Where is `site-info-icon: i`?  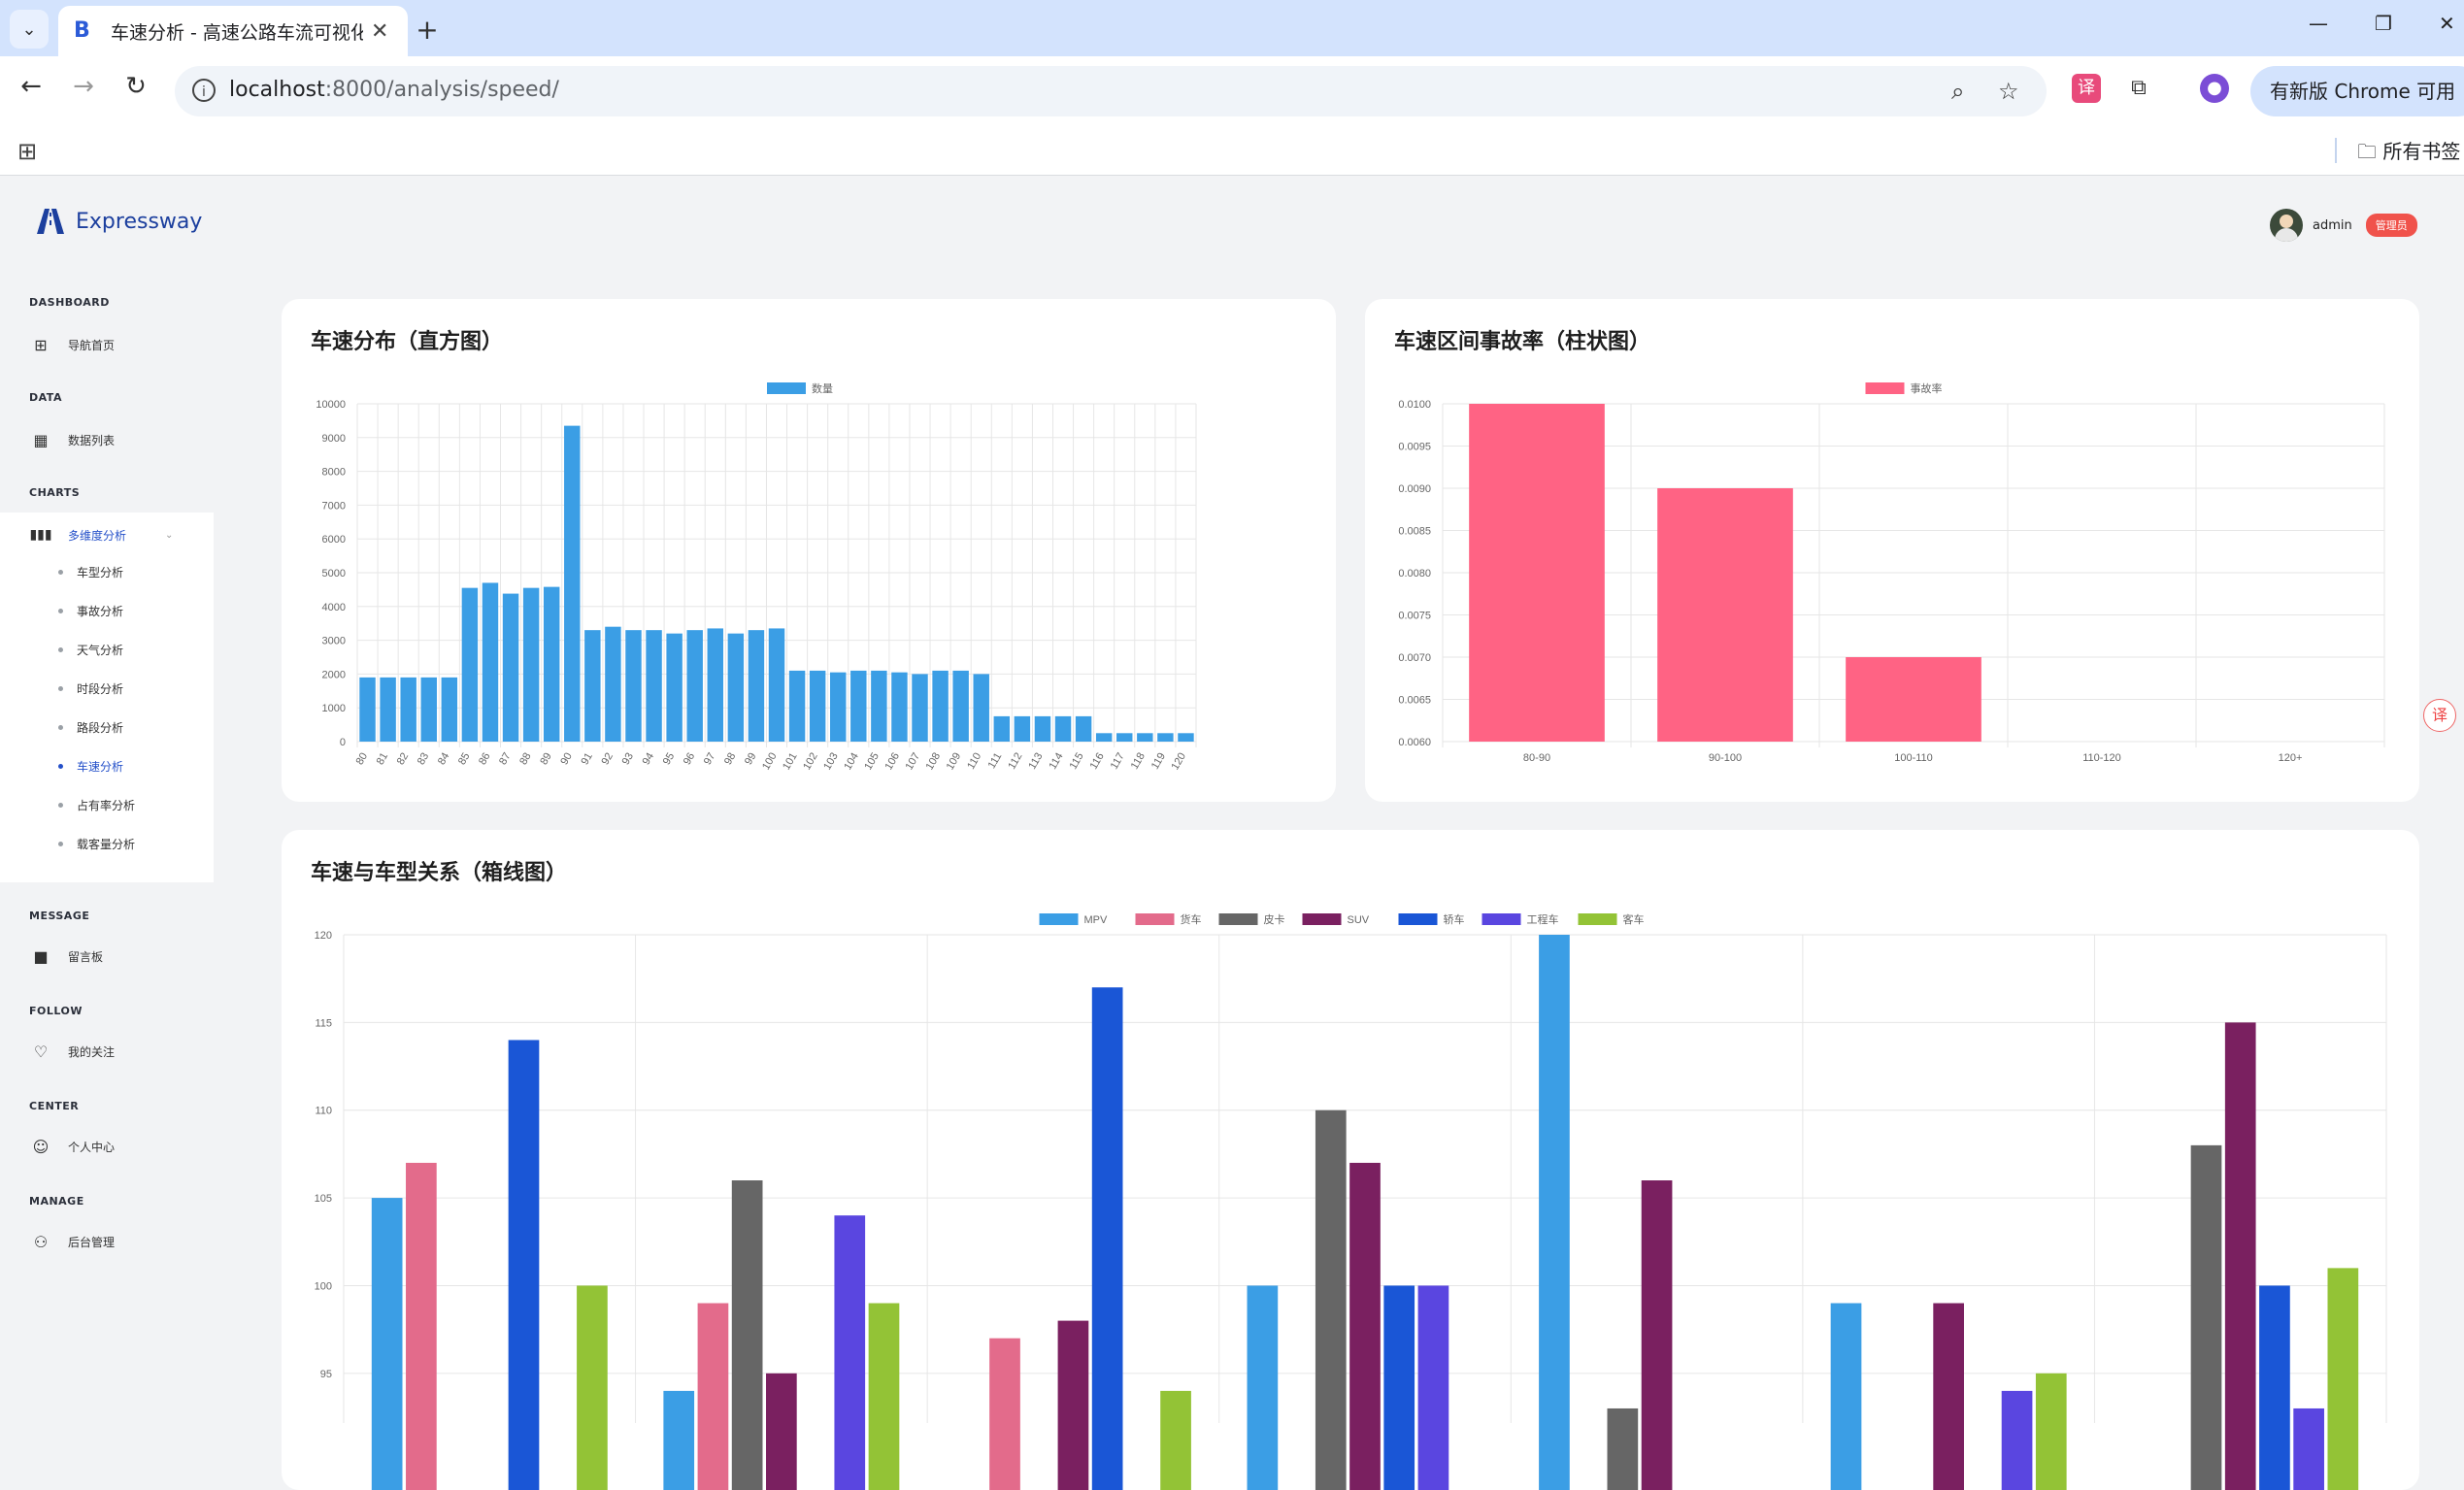
site-info-icon: i is located at coordinates (204, 90).